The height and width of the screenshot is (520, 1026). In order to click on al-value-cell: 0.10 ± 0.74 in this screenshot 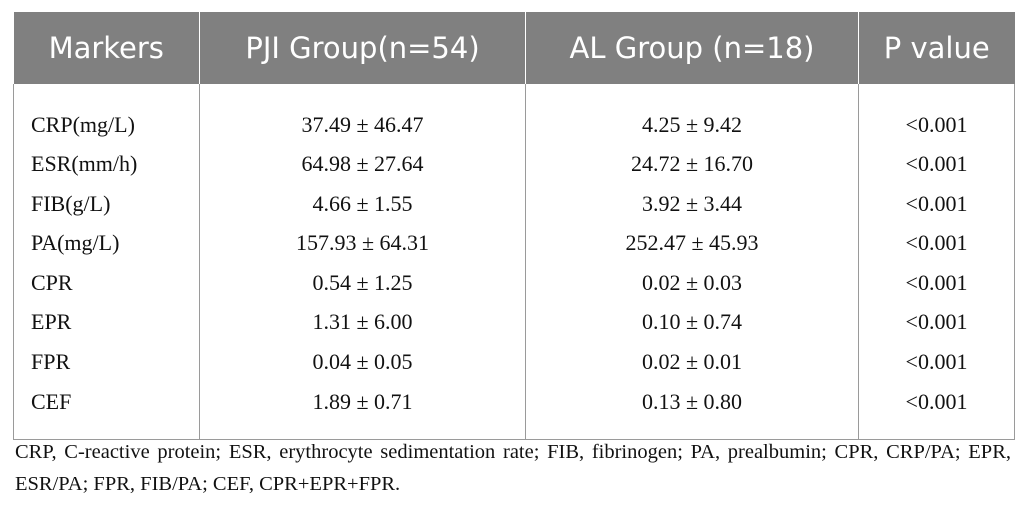, I will do `click(692, 322)`.